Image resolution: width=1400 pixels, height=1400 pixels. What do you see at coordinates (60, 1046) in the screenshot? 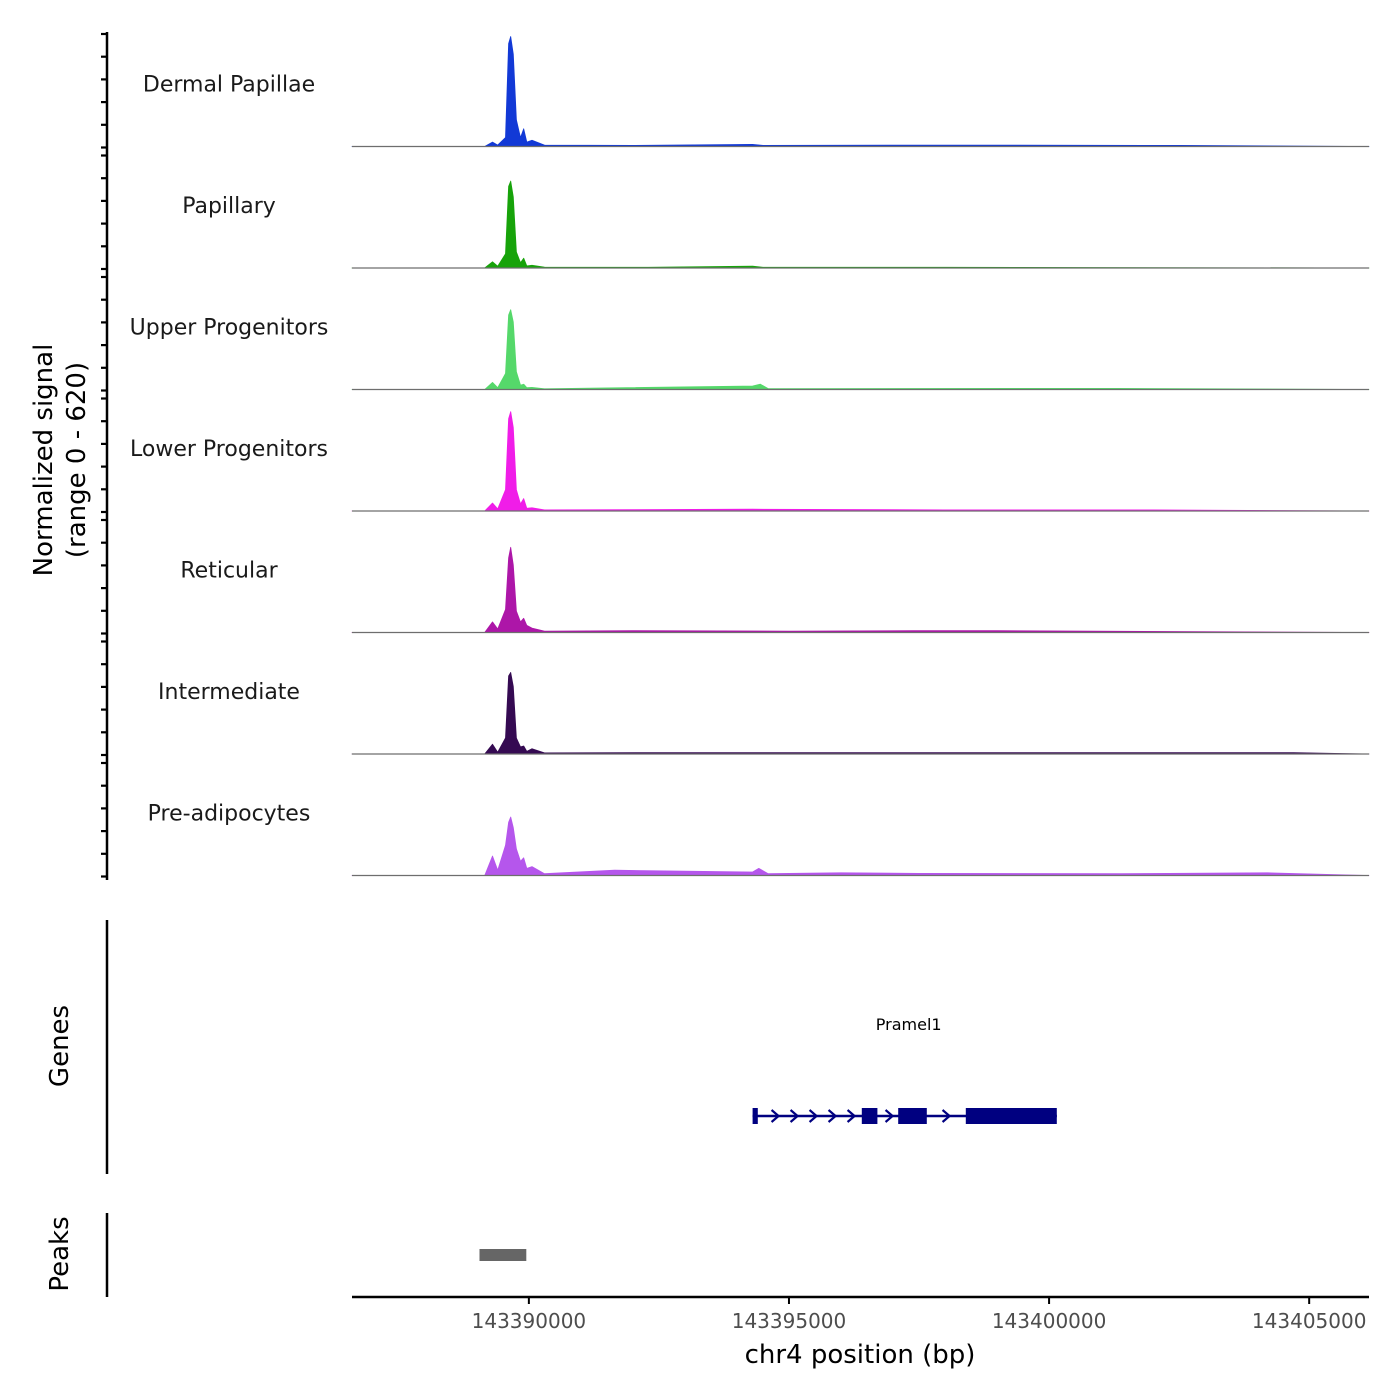
I see `genes-axis-label: Genes` at bounding box center [60, 1046].